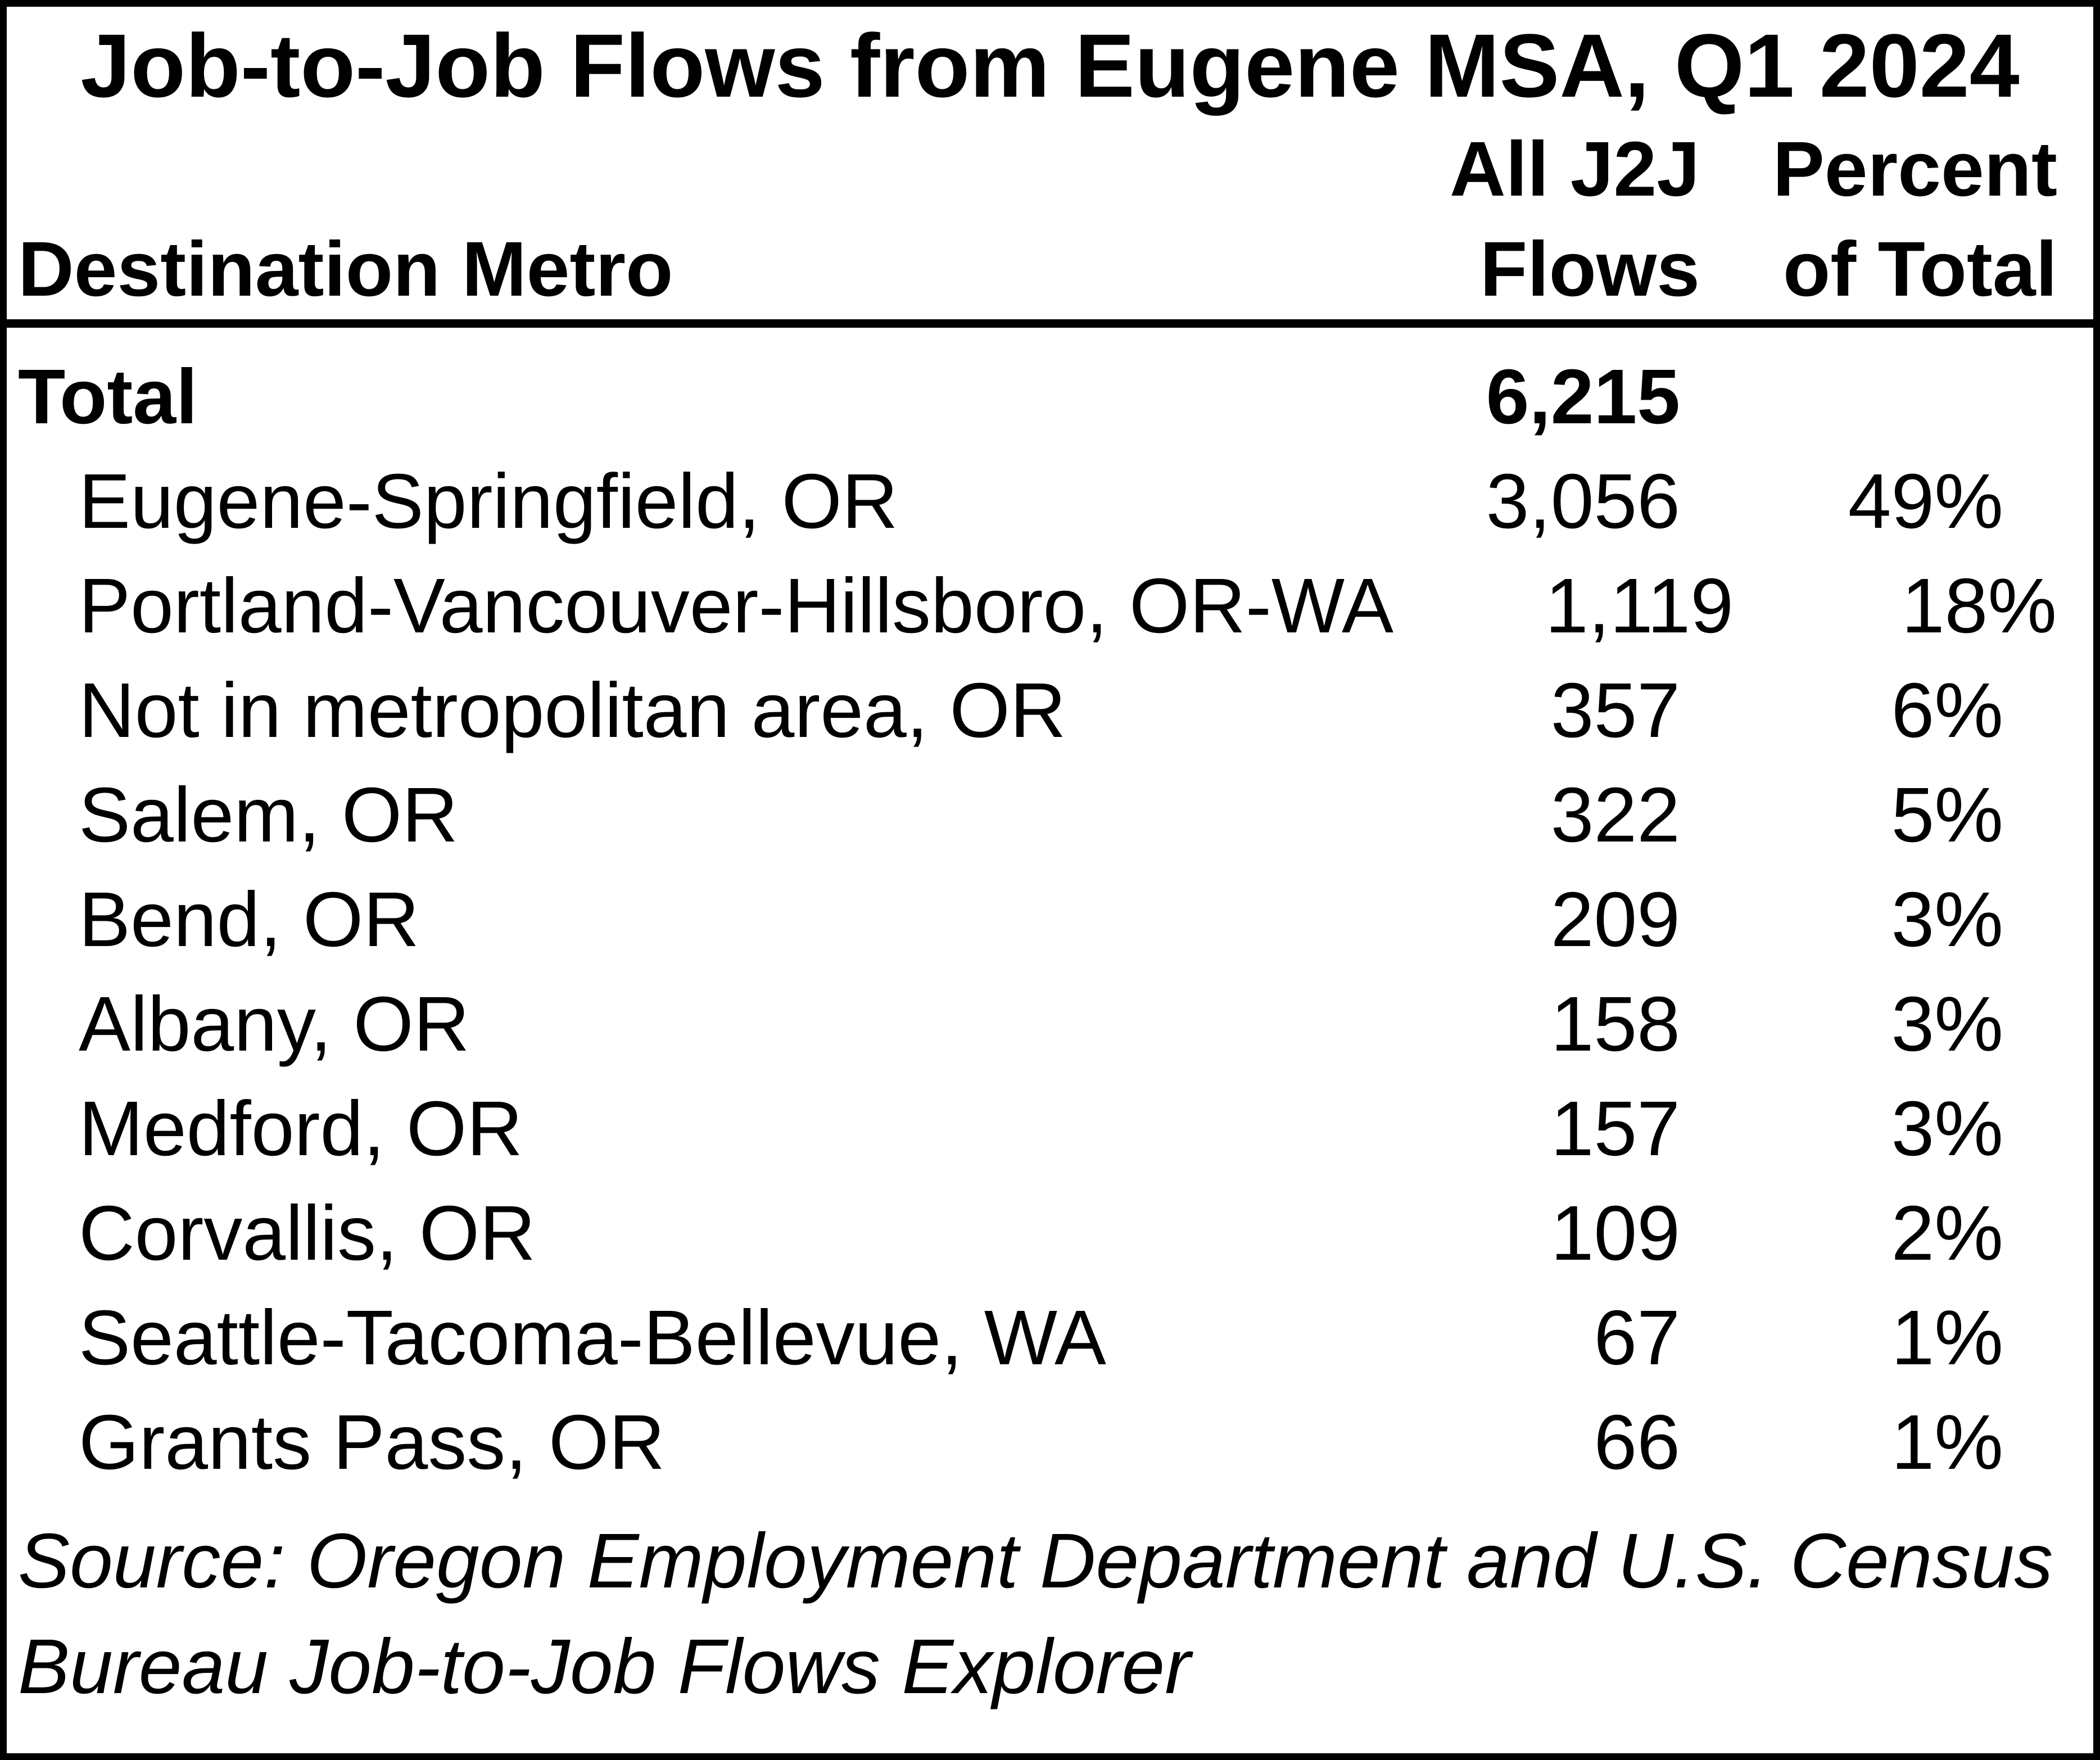  What do you see at coordinates (1050, 815) in the screenshot?
I see `table-row: Salem, OR 322 5%` at bounding box center [1050, 815].